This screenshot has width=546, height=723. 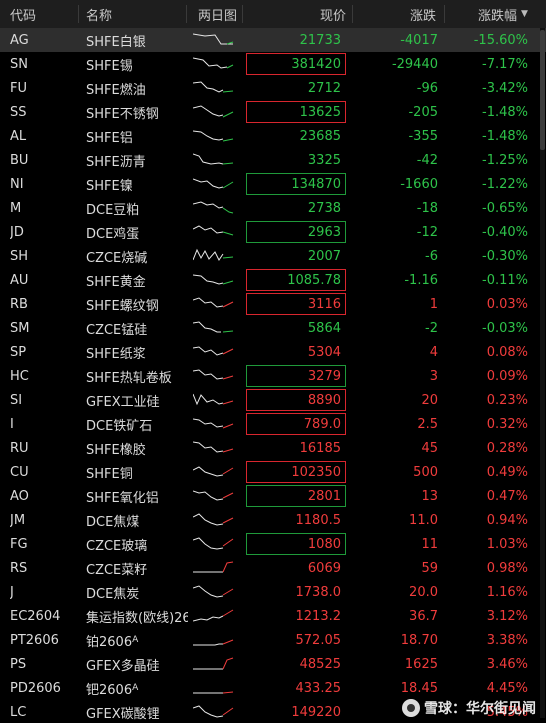 What do you see at coordinates (23, 16) in the screenshot?
I see `header-code: 代码` at bounding box center [23, 16].